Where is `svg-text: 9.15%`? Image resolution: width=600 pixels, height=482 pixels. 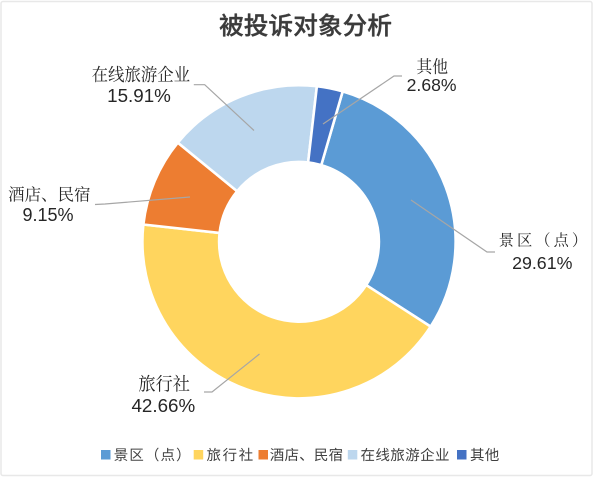 svg-text: 9.15% is located at coordinates (47, 215).